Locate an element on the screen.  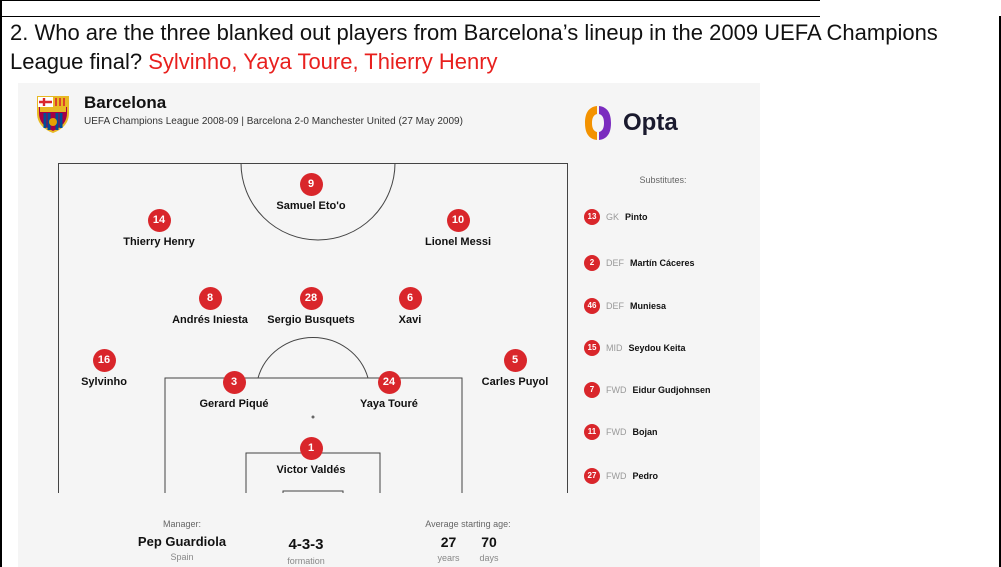
average-age-label: Average starting age: is located at coordinates (468, 524).